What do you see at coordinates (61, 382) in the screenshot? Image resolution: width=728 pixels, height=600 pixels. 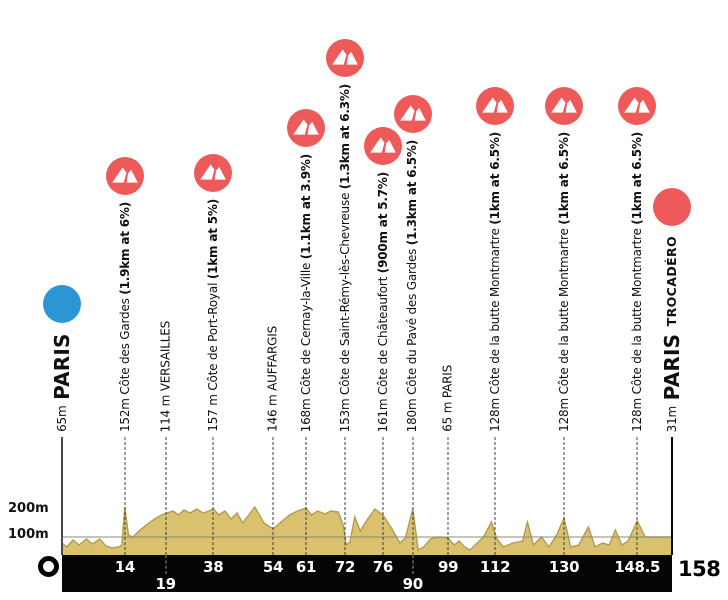 I see `start-label: 65mPARIS` at bounding box center [61, 382].